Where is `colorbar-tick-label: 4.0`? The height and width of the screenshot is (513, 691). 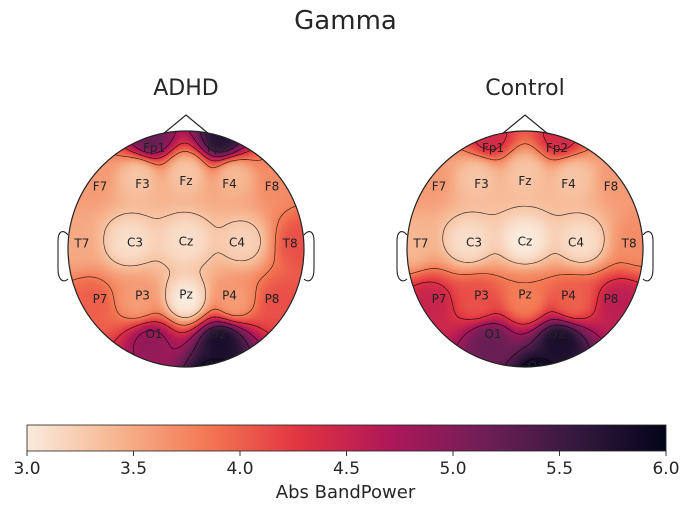 colorbar-tick-label: 4.0 is located at coordinates (239, 469).